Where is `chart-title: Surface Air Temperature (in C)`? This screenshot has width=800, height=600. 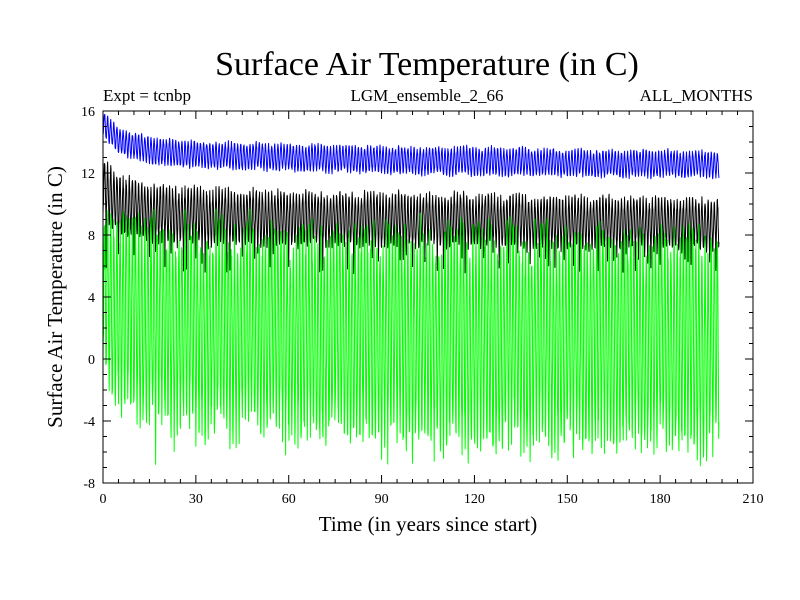
chart-title: Surface Air Temperature (in C) is located at coordinates (427, 64).